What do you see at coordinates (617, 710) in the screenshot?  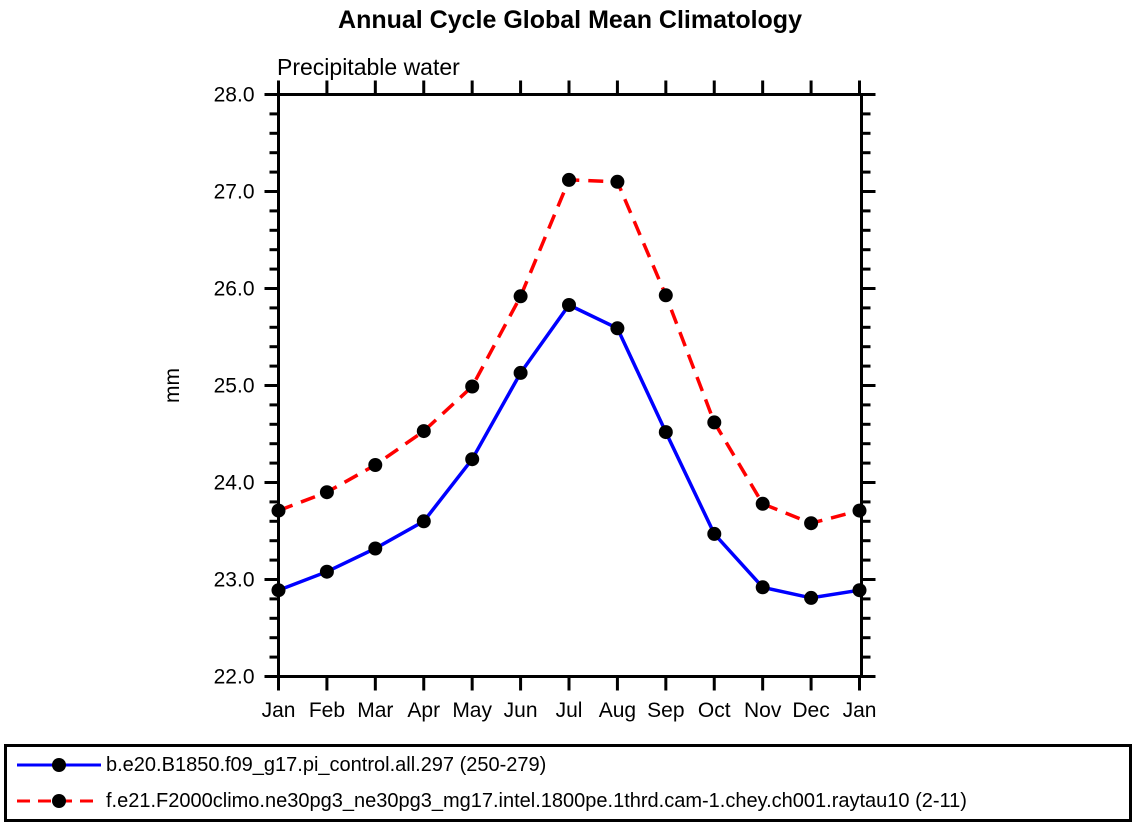 I see `x-tick-label: Aug` at bounding box center [617, 710].